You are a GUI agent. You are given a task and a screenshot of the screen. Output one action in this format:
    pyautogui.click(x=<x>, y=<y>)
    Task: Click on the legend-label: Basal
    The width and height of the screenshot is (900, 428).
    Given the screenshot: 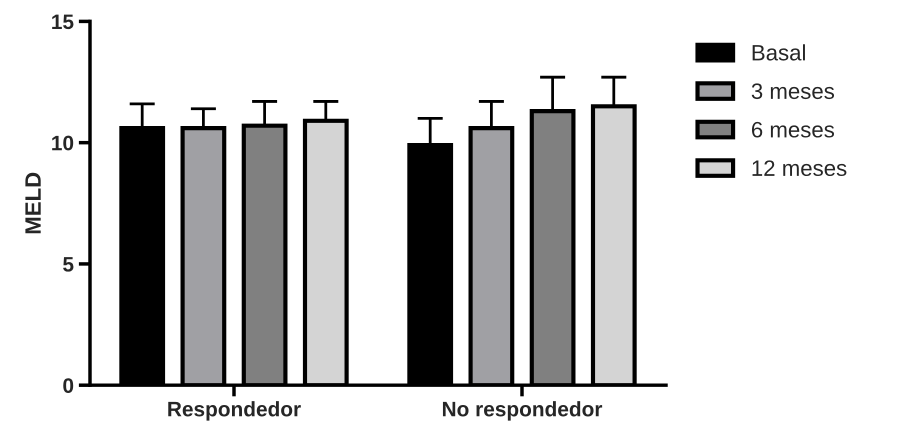 What is the action you would take?
    pyautogui.click(x=778, y=52)
    